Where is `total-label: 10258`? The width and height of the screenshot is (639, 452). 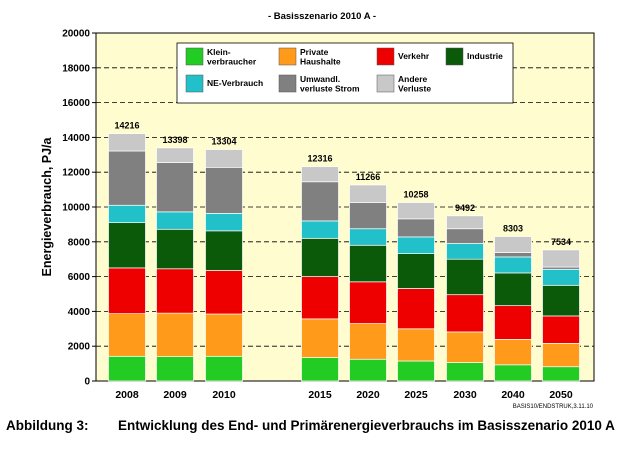
total-label: 10258 is located at coordinates (415, 195).